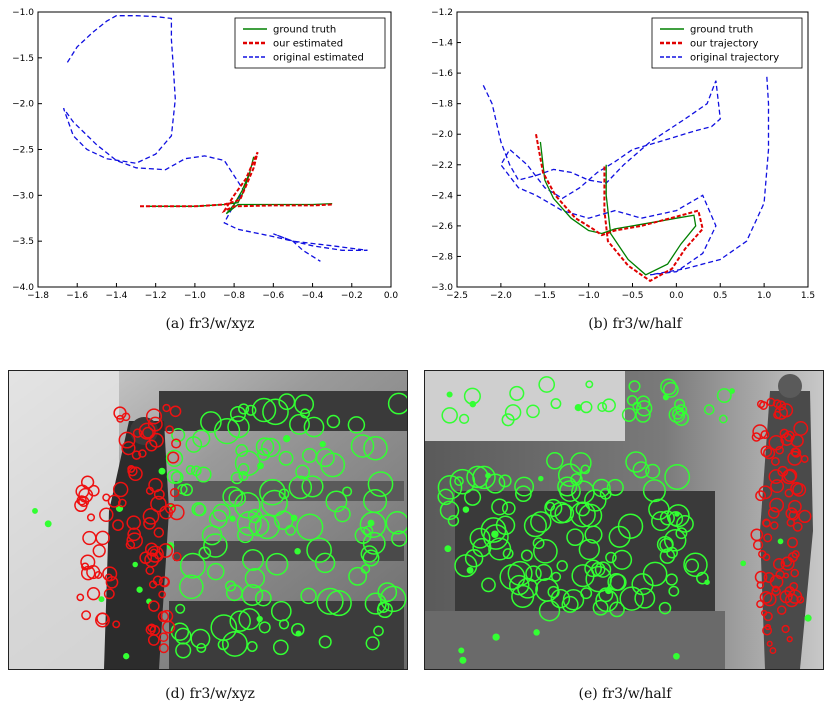 The image size is (830, 717). I want to click on y-tick-label: −3.0, so click(442, 288).